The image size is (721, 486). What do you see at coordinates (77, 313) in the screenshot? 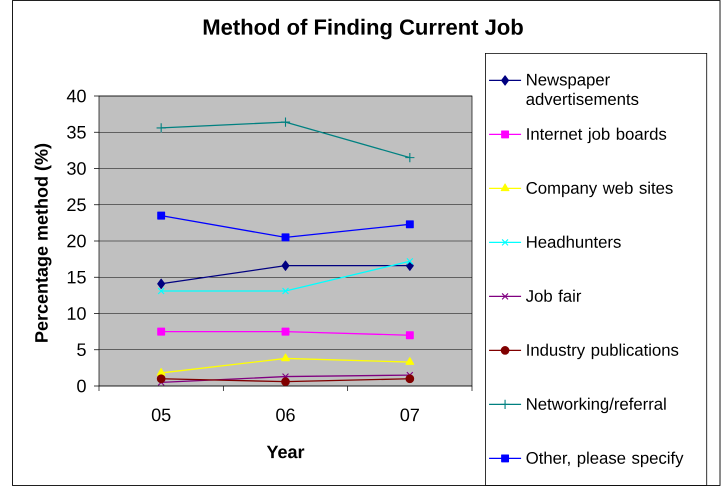
I see `y-tick-label: 10` at bounding box center [77, 313].